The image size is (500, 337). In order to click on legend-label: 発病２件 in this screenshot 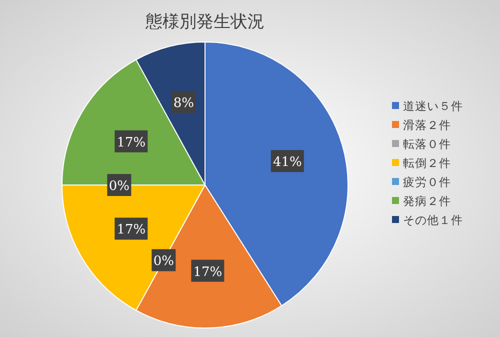, I will do `click(427, 201)`.